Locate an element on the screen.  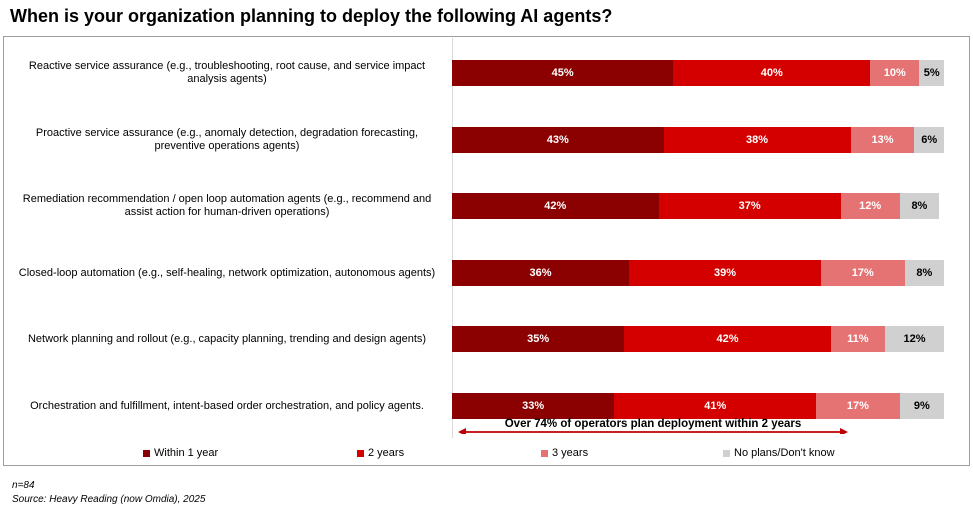
legend-label: No plans/Don't know is located at coordinates (784, 453).